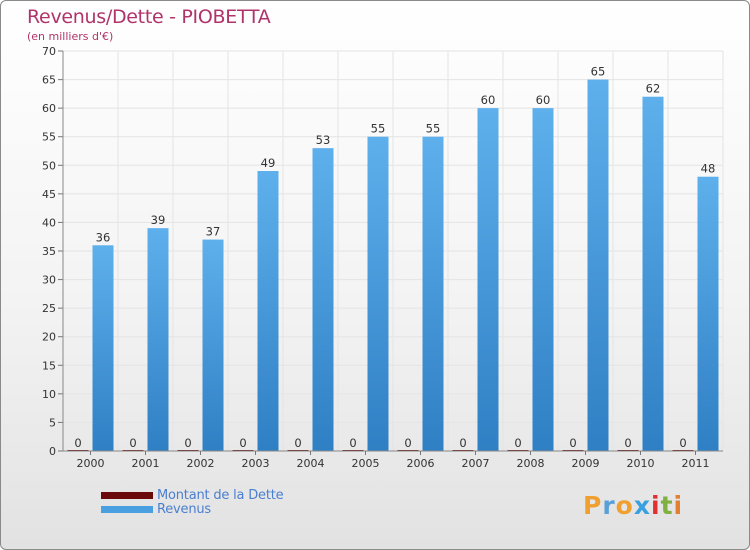 The height and width of the screenshot is (550, 750). I want to click on y-tick-label: 40, so click(49, 222).